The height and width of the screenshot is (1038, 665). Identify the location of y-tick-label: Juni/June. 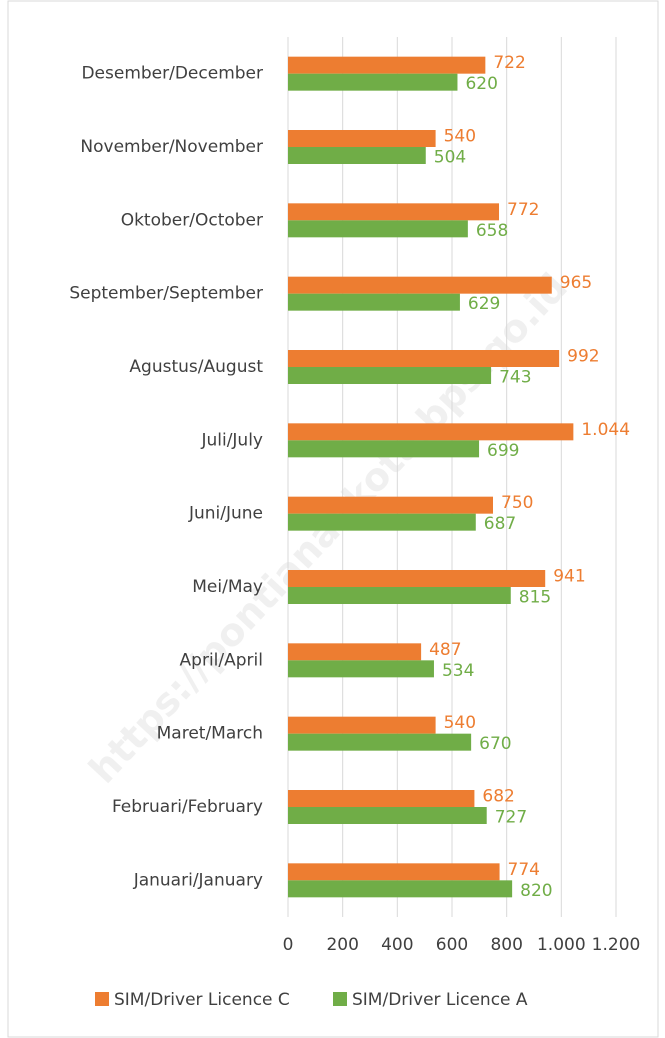
(225, 514).